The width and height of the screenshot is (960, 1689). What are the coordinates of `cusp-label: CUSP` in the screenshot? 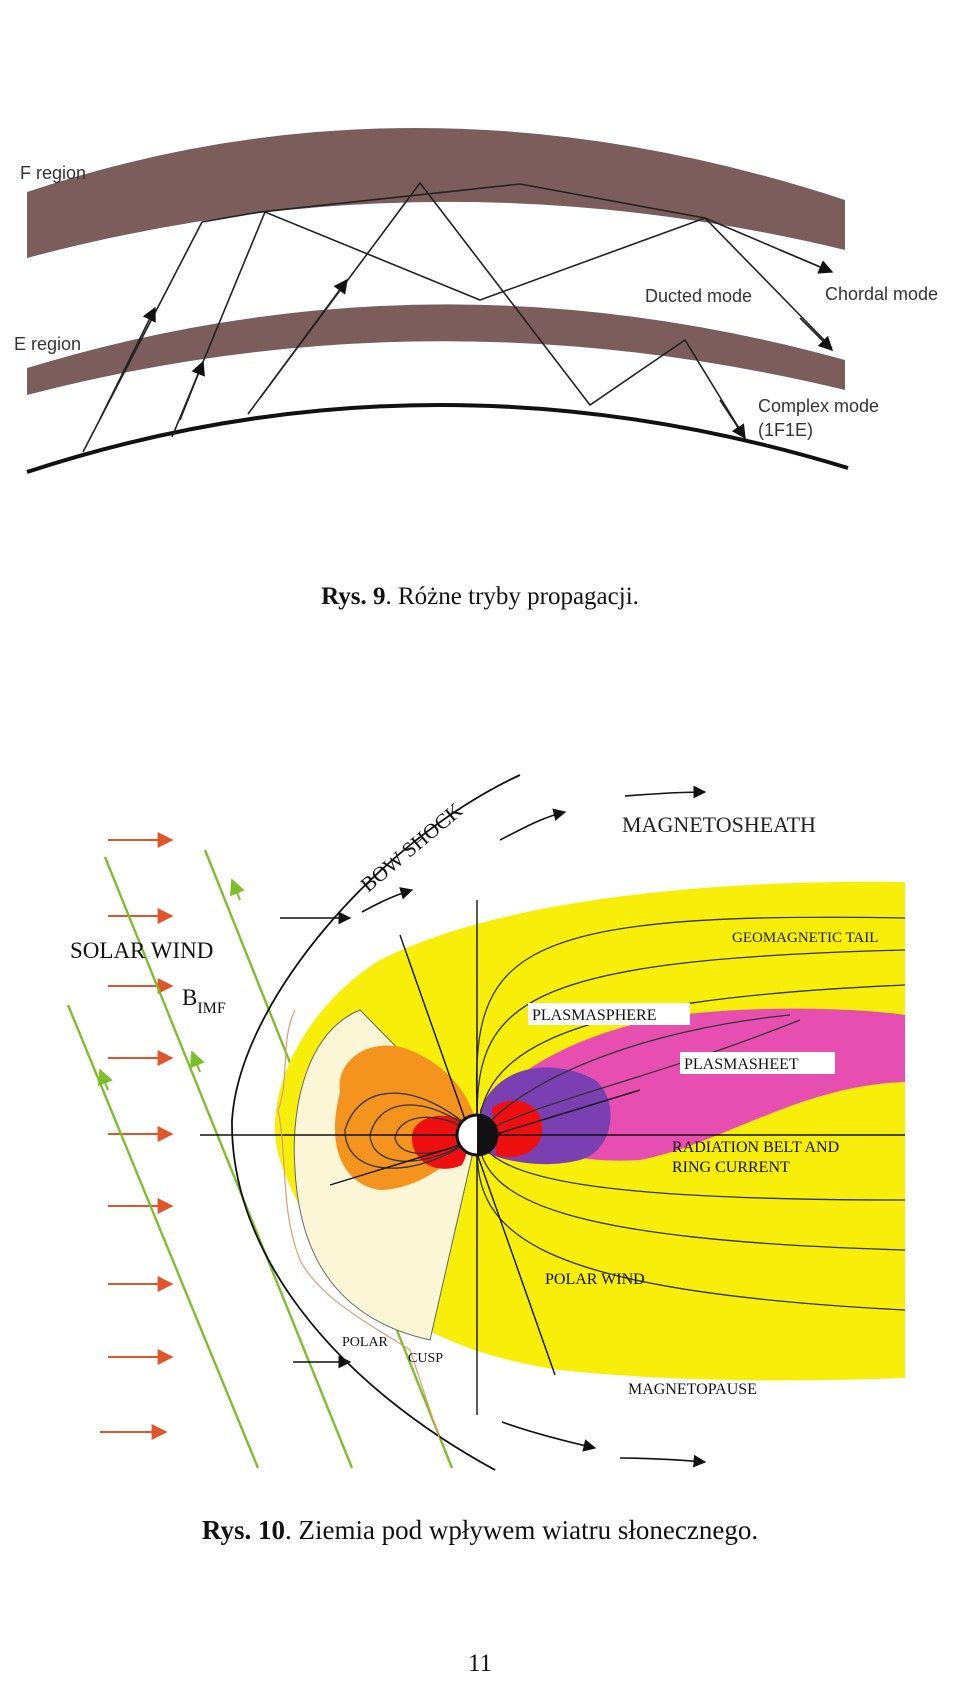 It's located at (425, 1358).